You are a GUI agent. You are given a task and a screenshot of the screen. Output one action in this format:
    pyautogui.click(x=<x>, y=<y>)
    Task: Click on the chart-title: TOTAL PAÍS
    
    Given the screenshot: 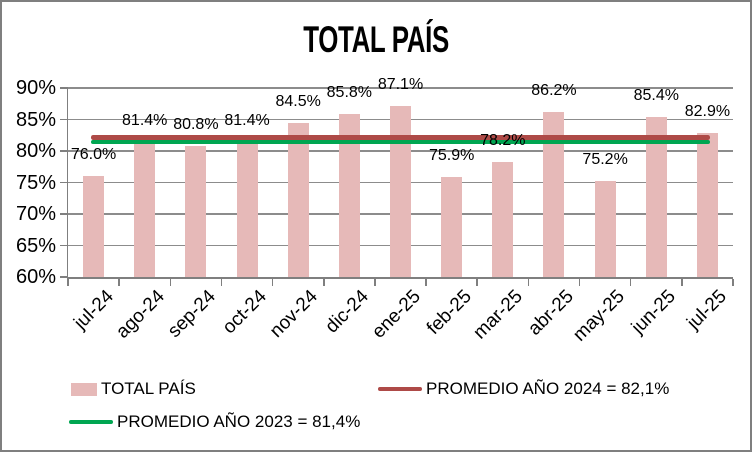 What is the action you would take?
    pyautogui.click(x=376, y=40)
    